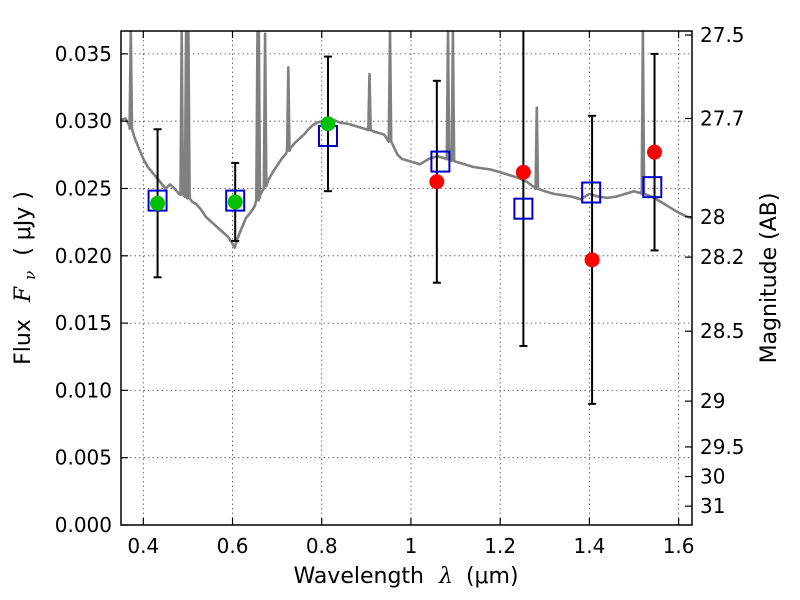 The width and height of the screenshot is (800, 600). I want to click on y-axis-label-text: Flux, so click(23, 342).